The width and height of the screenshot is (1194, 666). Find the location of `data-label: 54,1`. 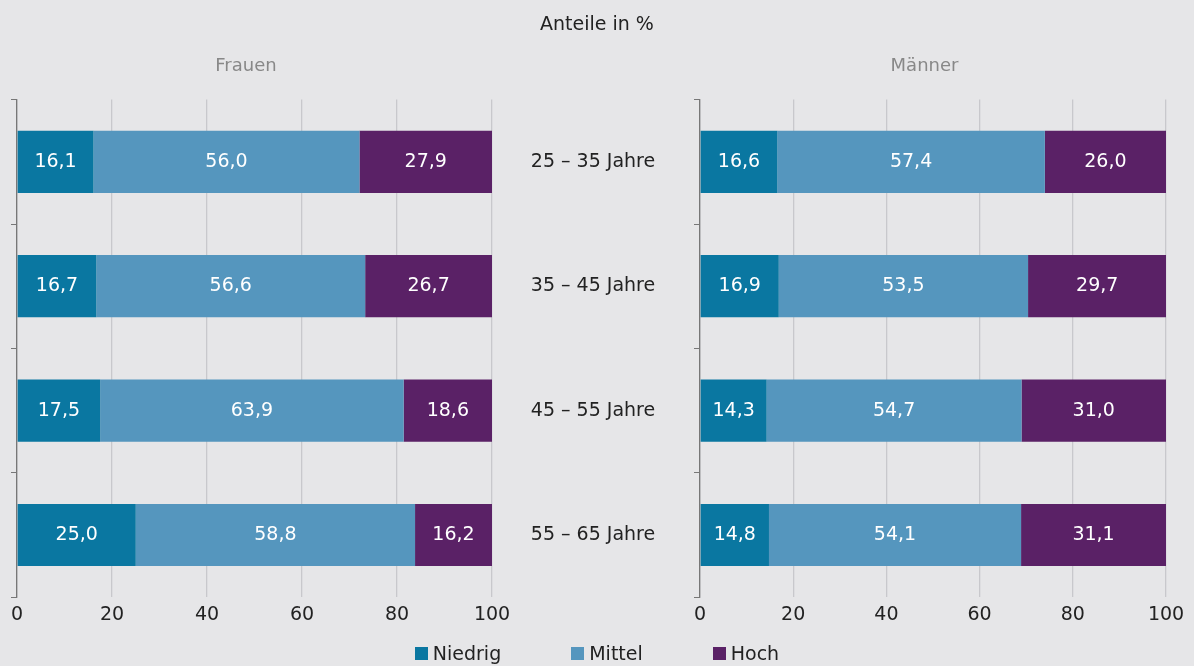

data-label: 54,1 is located at coordinates (895, 532).